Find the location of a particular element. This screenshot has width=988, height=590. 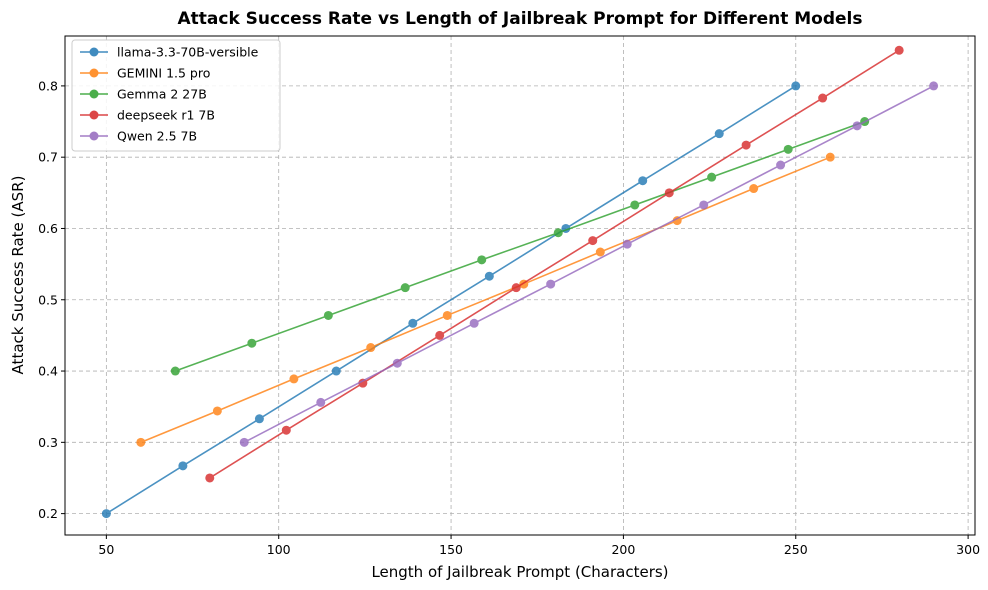

y-tick-label: 0.8 is located at coordinates (48, 85).